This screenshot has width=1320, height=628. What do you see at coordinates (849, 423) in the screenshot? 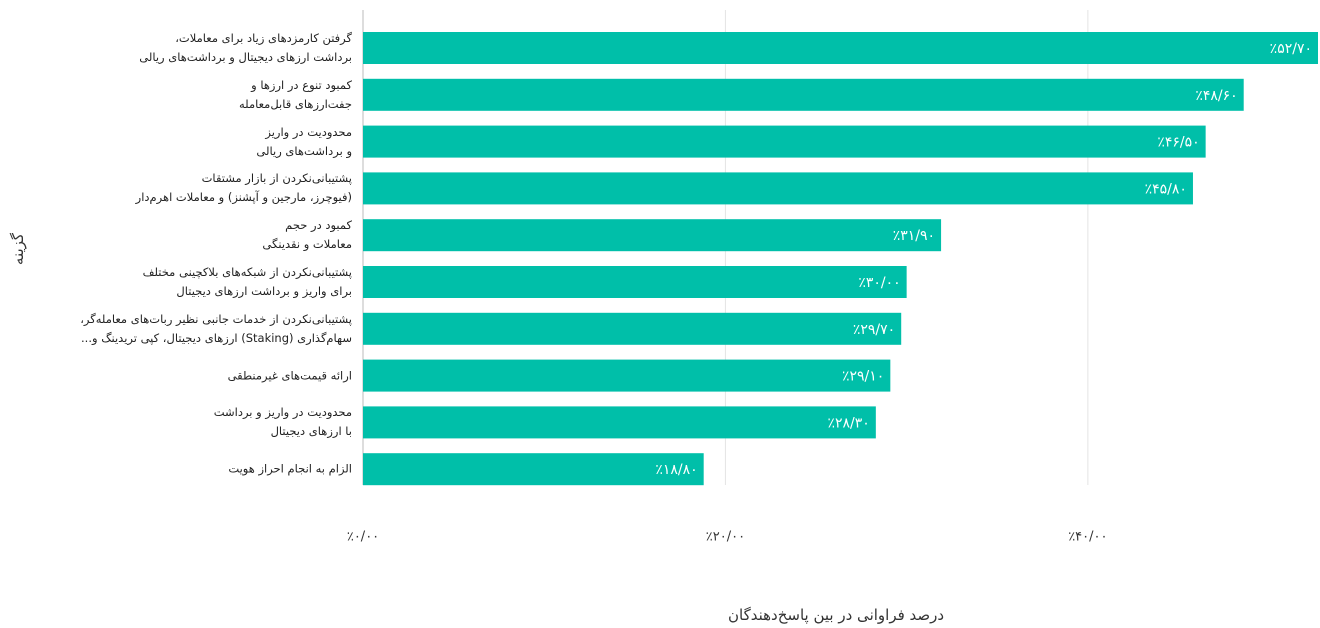
I see `data-label: ٪۲۸/۳۰` at bounding box center [849, 423].